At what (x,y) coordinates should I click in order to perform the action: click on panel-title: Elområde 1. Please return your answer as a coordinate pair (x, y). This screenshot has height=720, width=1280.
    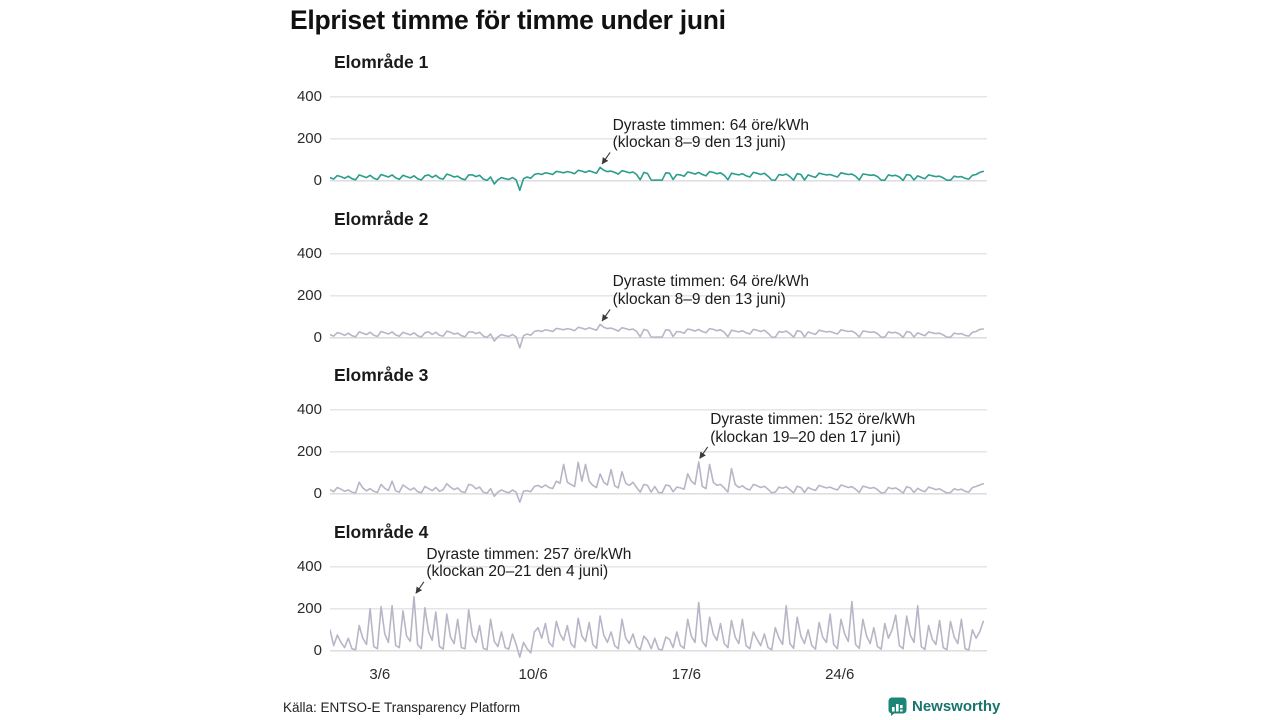
    Looking at the image, I should click on (381, 62).